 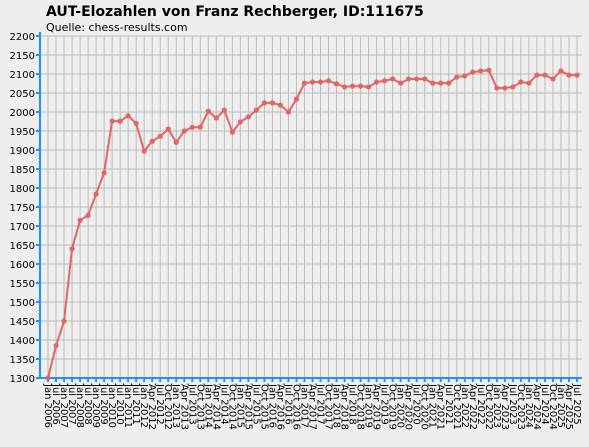 What do you see at coordinates (504, 407) in the screenshot?
I see `x-tick-label: Apr 2023` at bounding box center [504, 407].